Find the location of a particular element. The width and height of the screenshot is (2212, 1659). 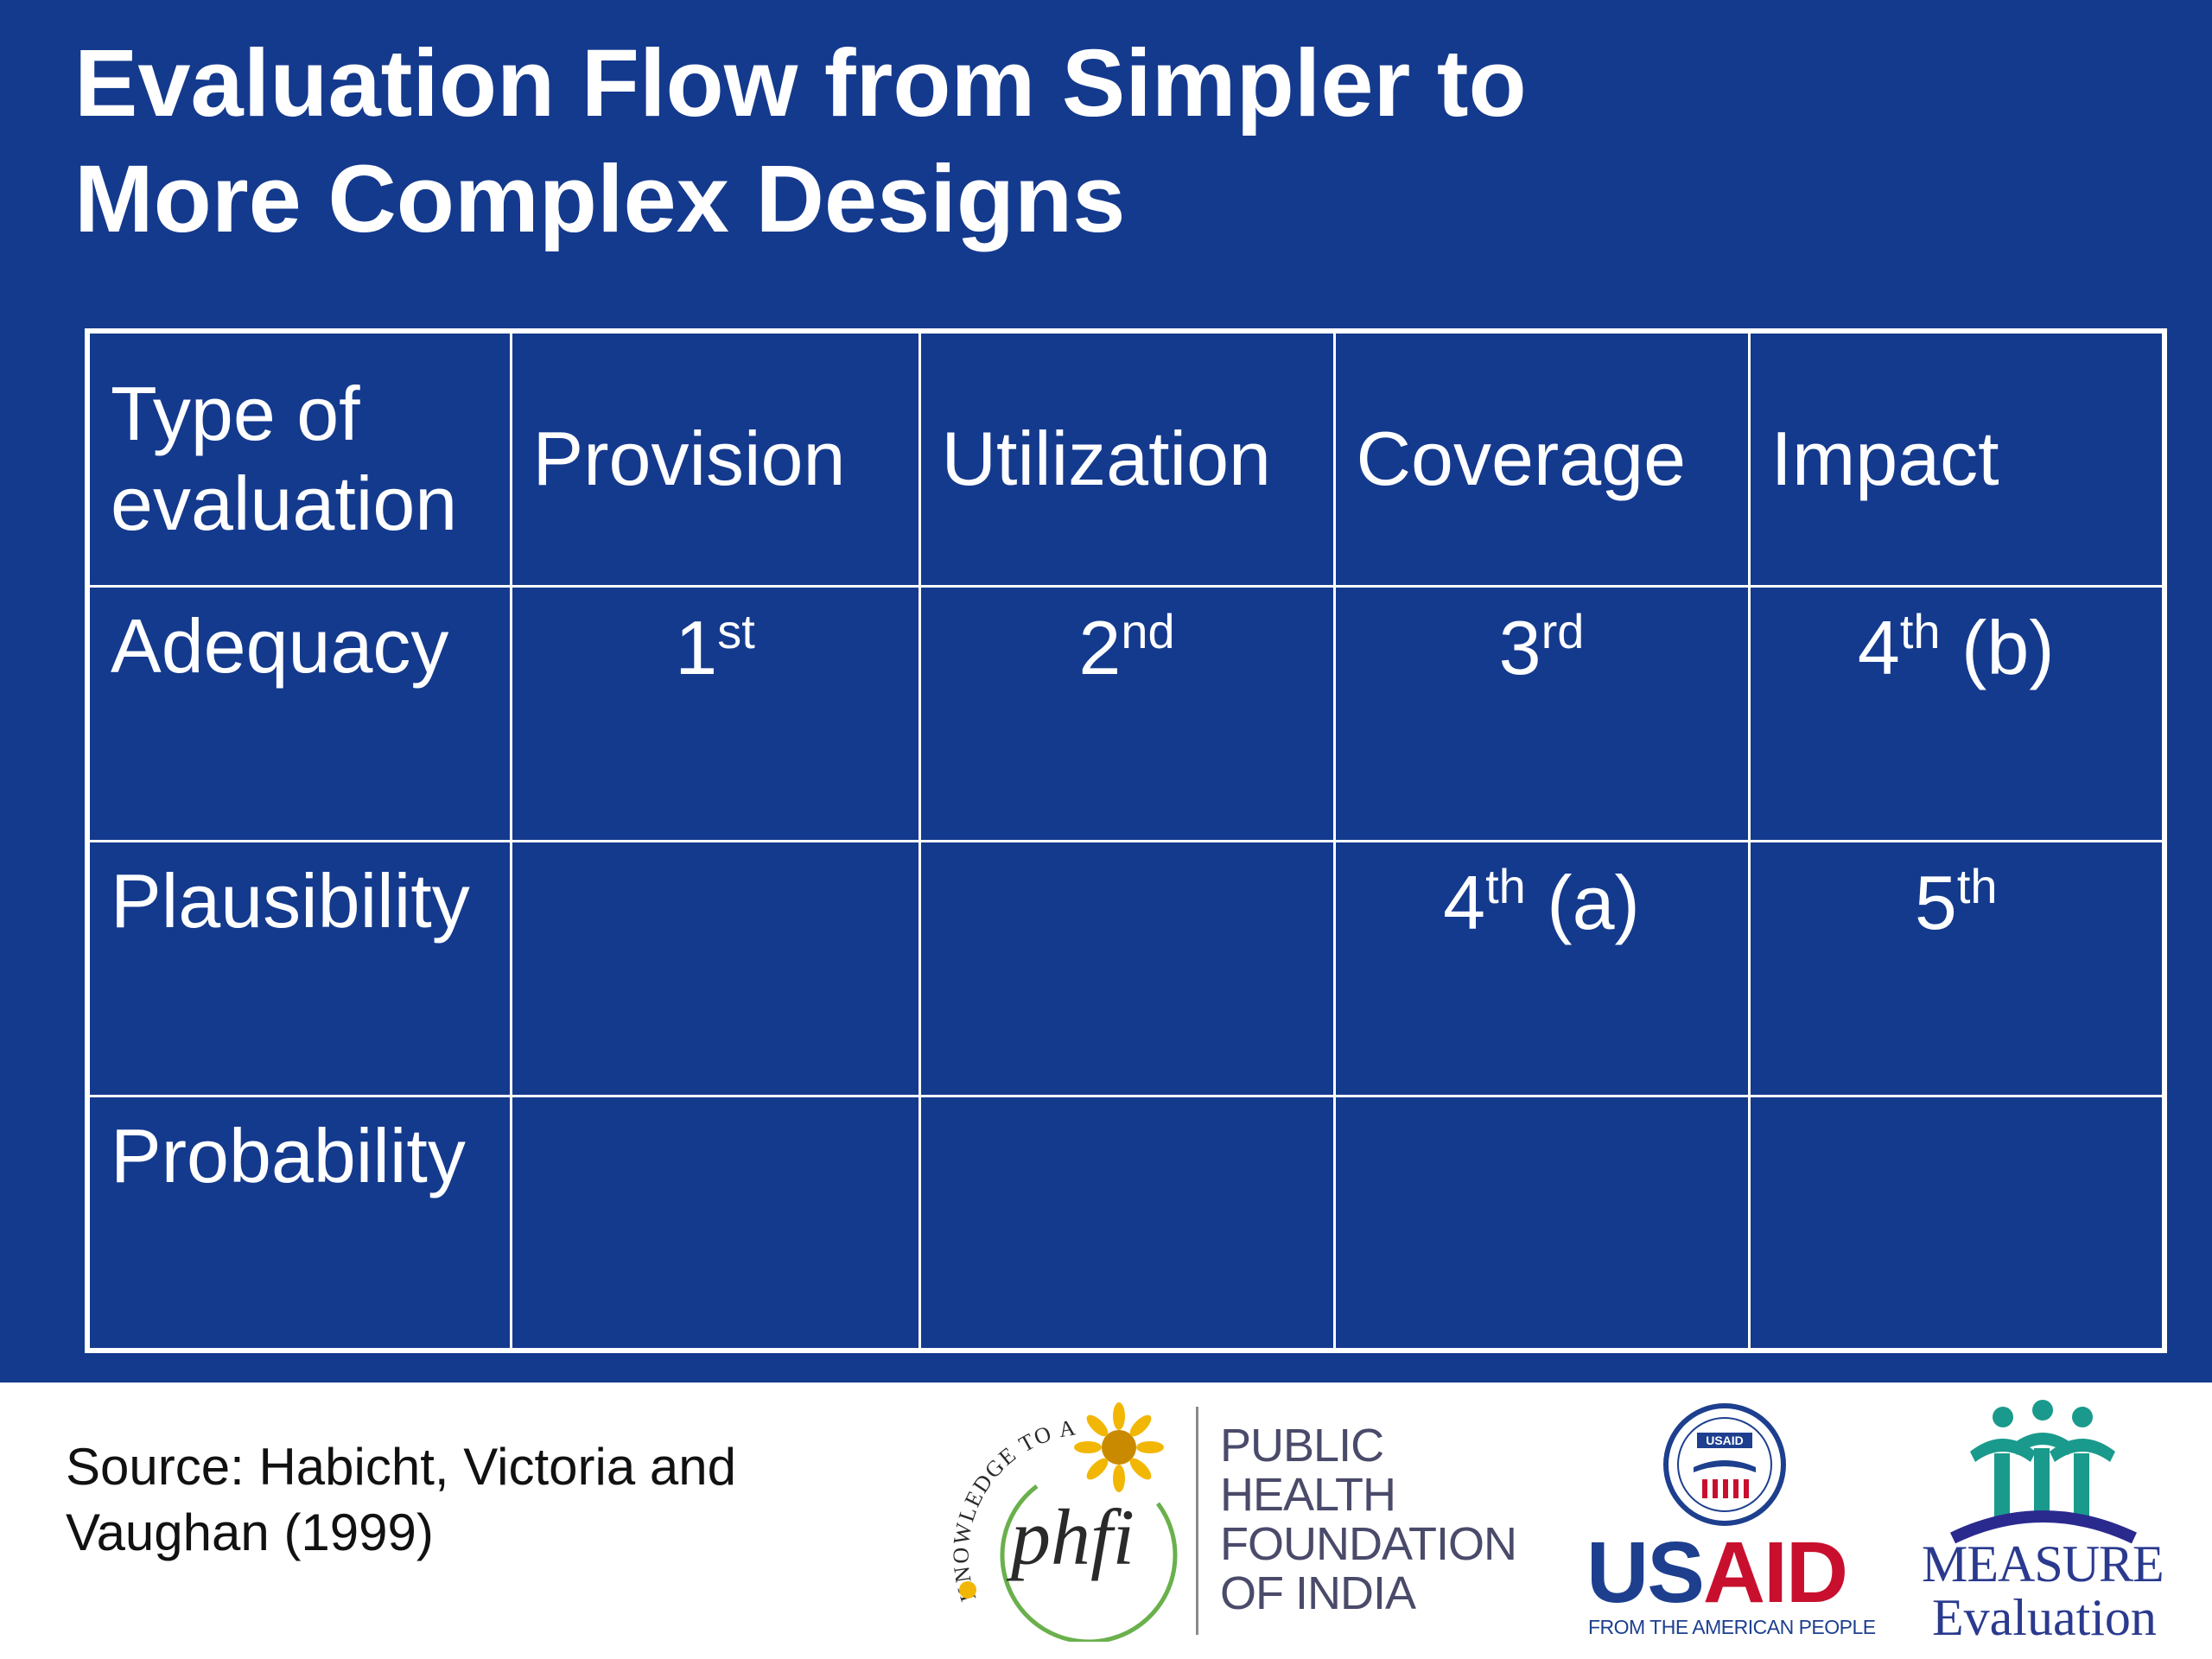

phfi-mark: phfi is located at coordinates (1070, 1537).